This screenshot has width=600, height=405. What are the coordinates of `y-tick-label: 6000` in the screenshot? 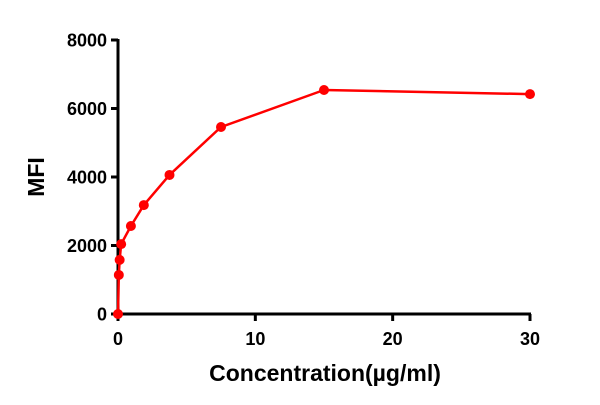 It's located at (87, 109).